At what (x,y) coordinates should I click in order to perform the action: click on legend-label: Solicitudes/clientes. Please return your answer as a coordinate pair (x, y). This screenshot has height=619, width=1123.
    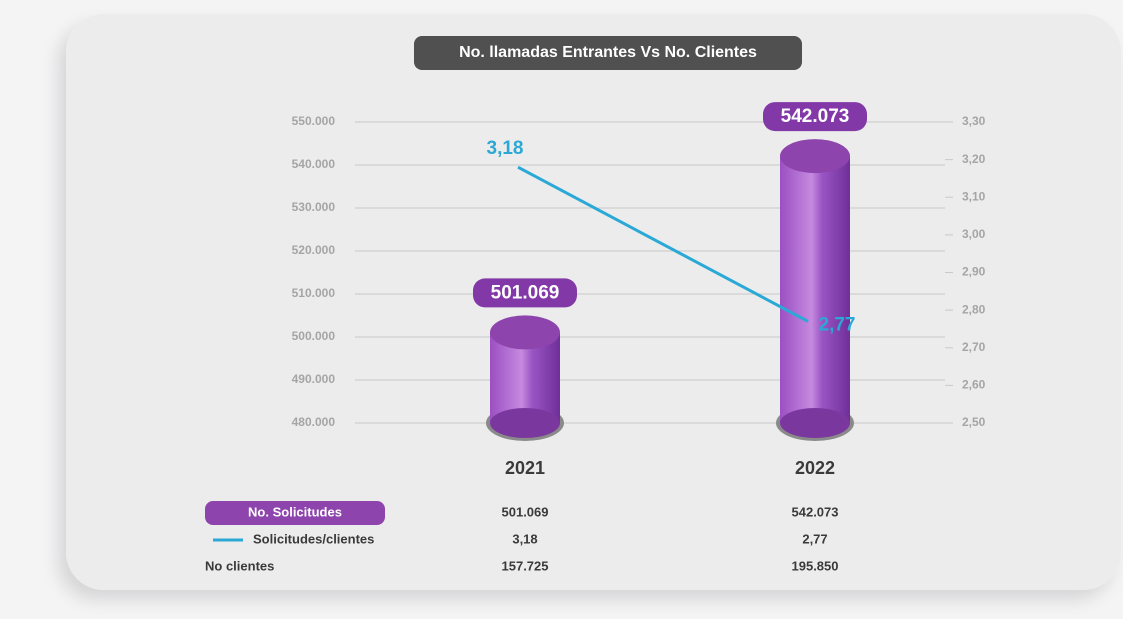
    Looking at the image, I should click on (313, 538).